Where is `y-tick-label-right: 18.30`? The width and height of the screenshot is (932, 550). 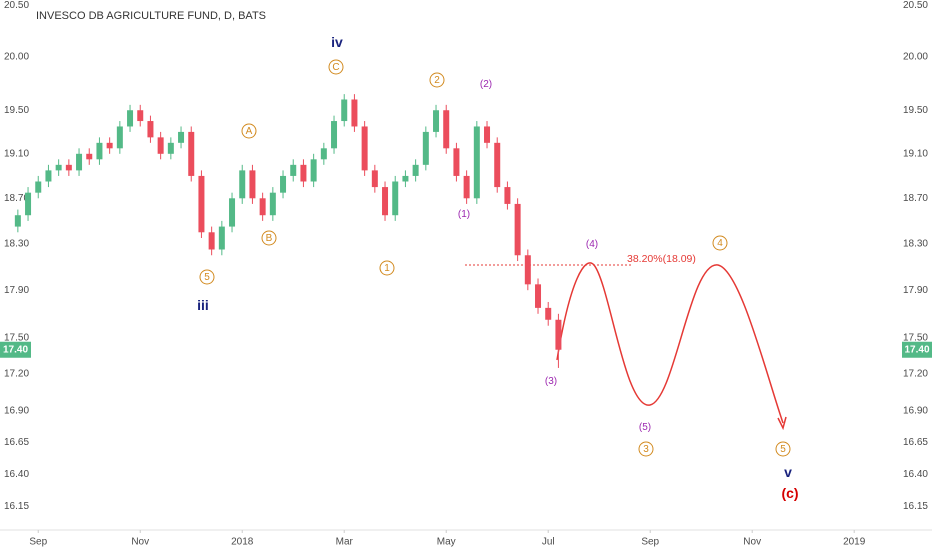 y-tick-label-right: 18.30 is located at coordinates (915, 243).